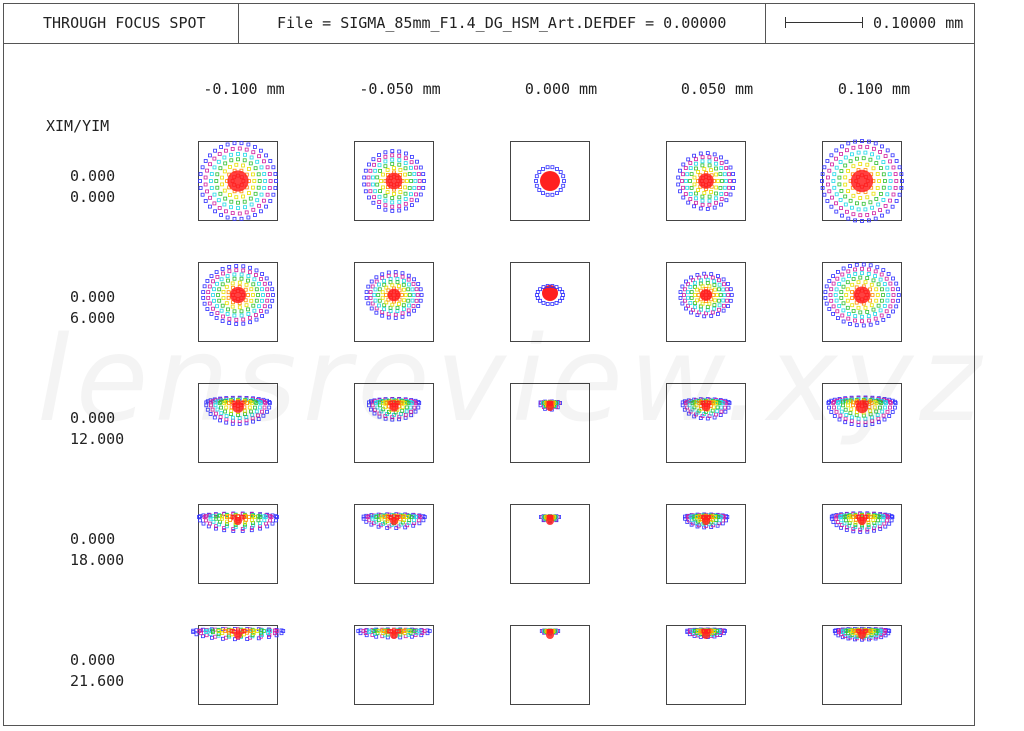  Describe the element at coordinates (668, 23) in the screenshot. I see `defocus-value: DEF = 0.00000` at that location.